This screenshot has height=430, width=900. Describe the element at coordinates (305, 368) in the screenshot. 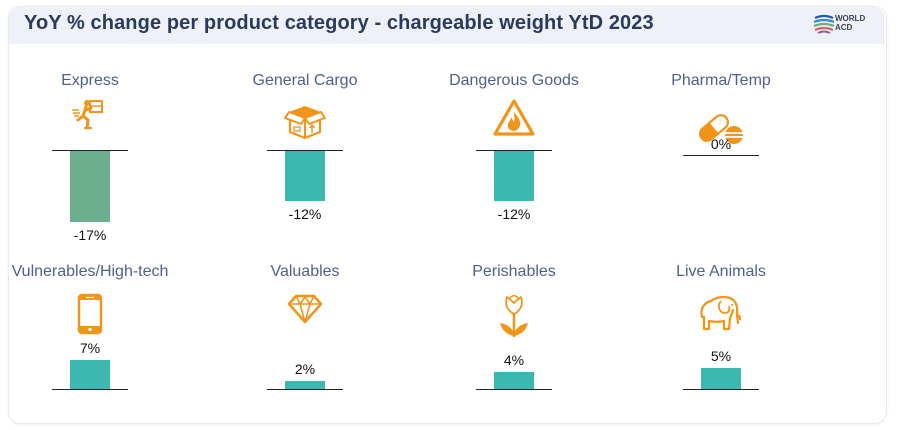

I see `value-label: 2%` at that location.